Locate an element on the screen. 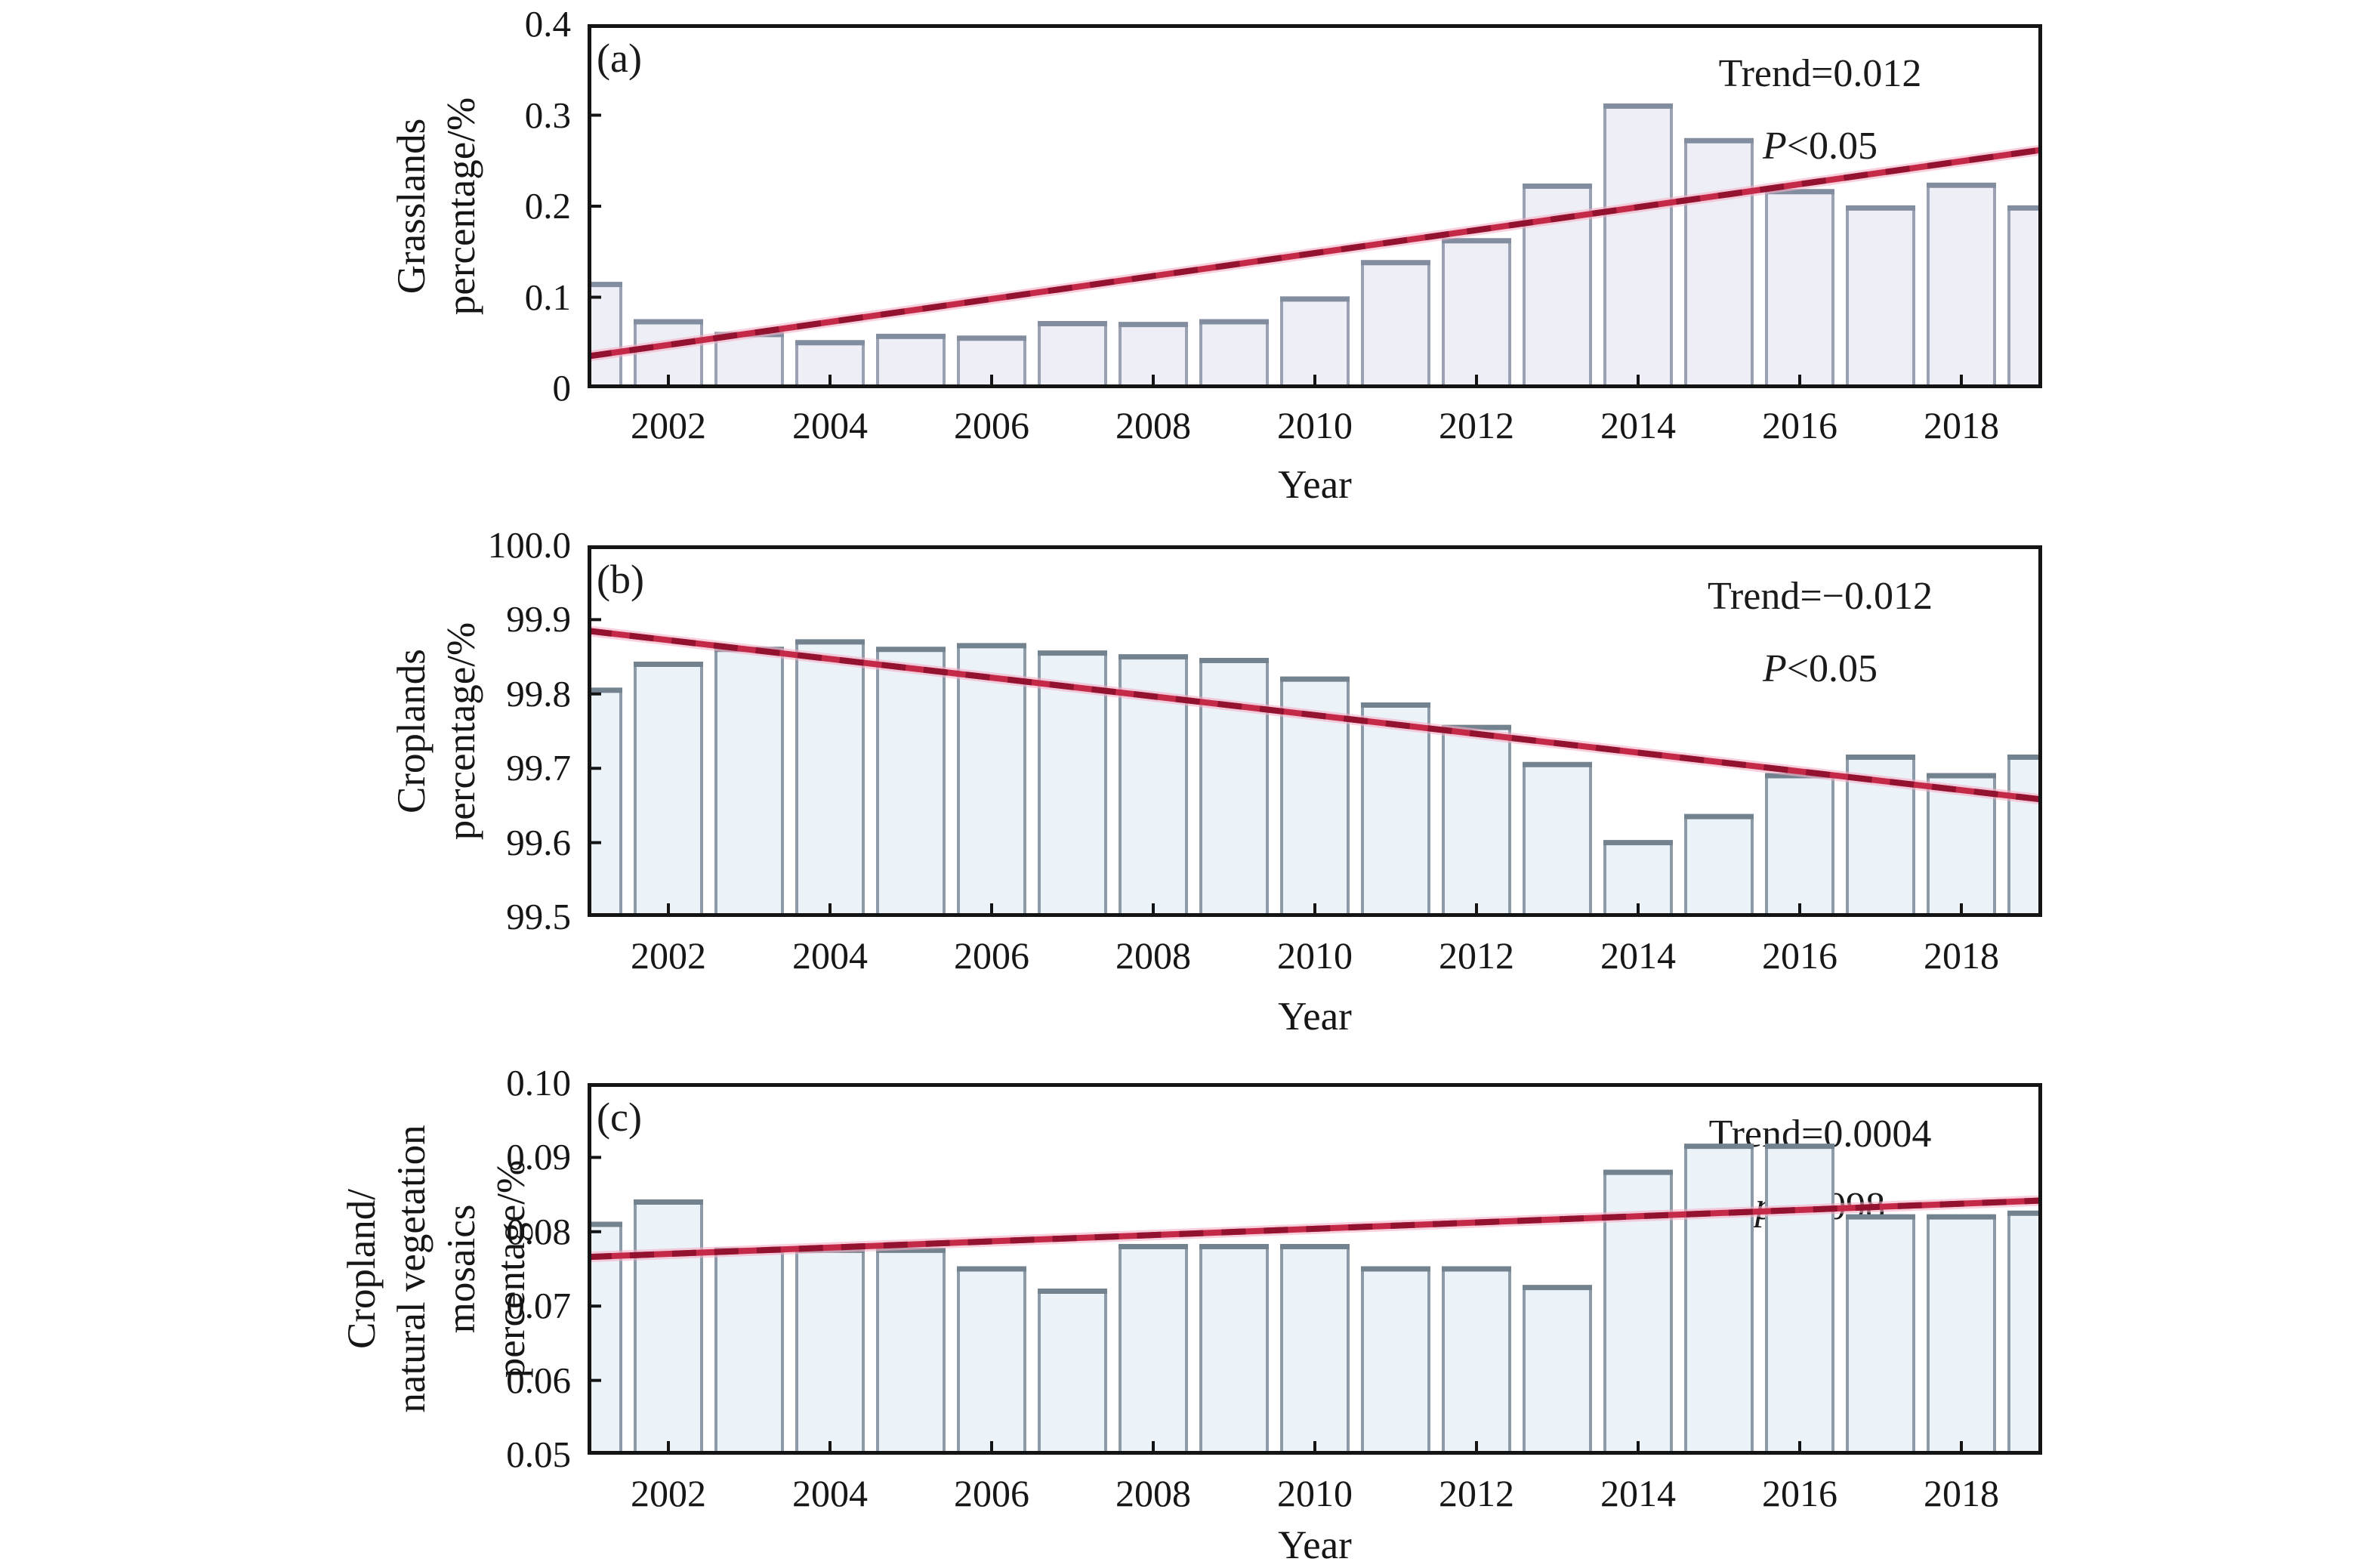 The image size is (2379, 1568). ytick-a-0.4: 0.4 is located at coordinates (548, 24).